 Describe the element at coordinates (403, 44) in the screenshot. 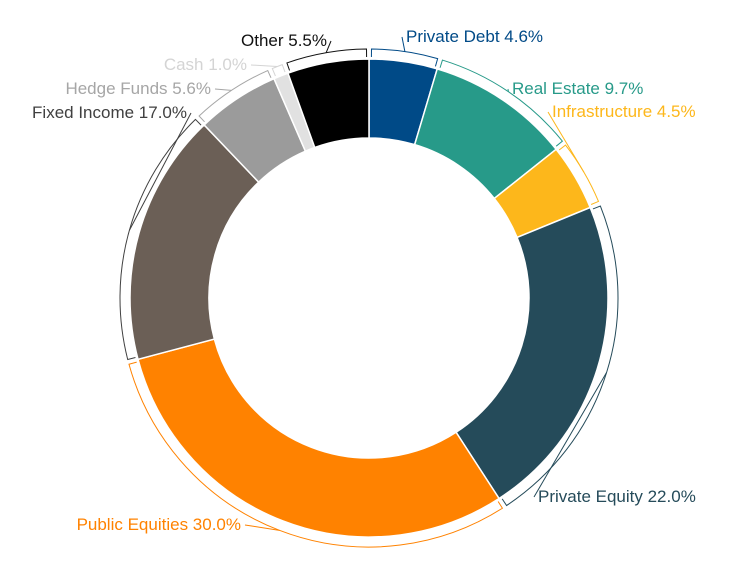

I see `connector-private-debt` at that location.